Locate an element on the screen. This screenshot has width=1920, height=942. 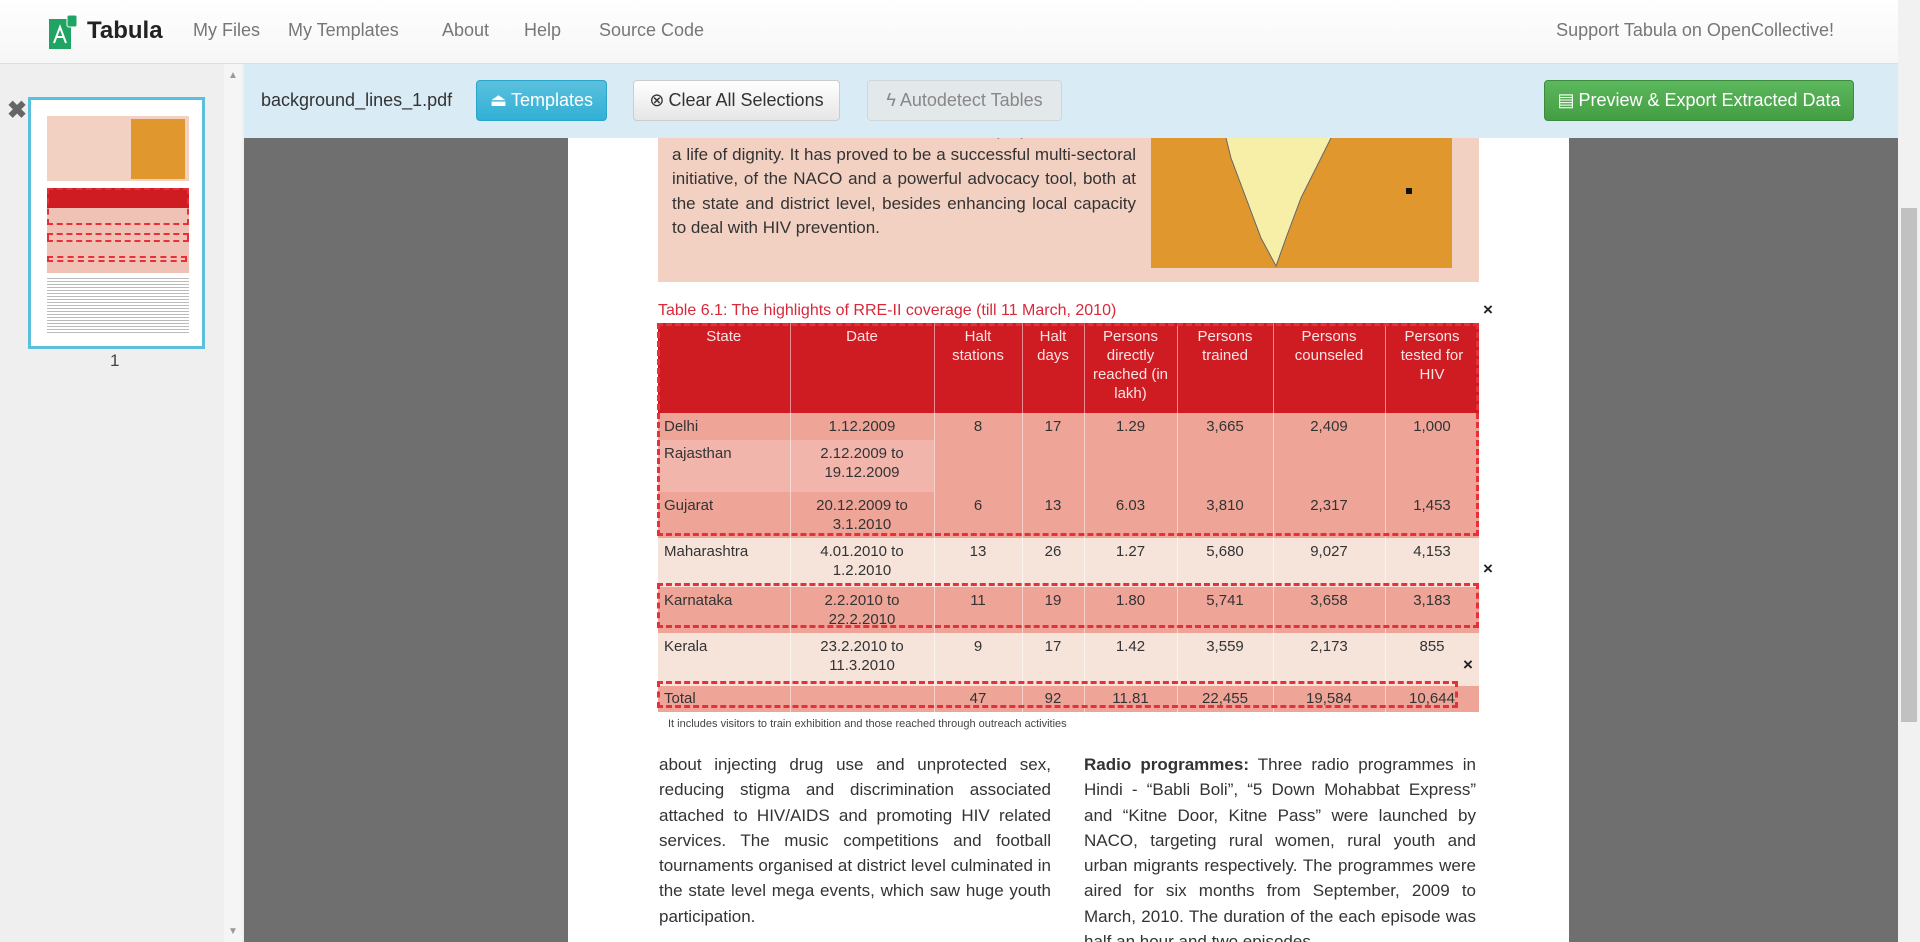
cell: Kerala is located at coordinates (724, 659).